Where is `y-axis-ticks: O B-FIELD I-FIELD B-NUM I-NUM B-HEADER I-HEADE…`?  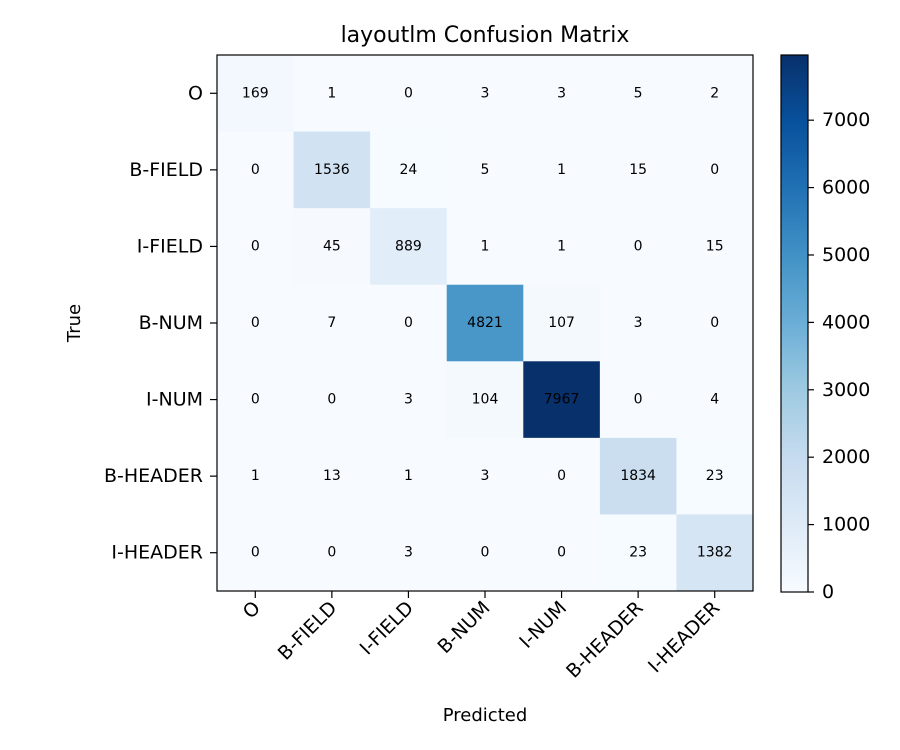 y-axis-ticks: O B-FIELD I-FIELD B-NUM I-NUM B-HEADER I-HEADE… is located at coordinates (160, 323).